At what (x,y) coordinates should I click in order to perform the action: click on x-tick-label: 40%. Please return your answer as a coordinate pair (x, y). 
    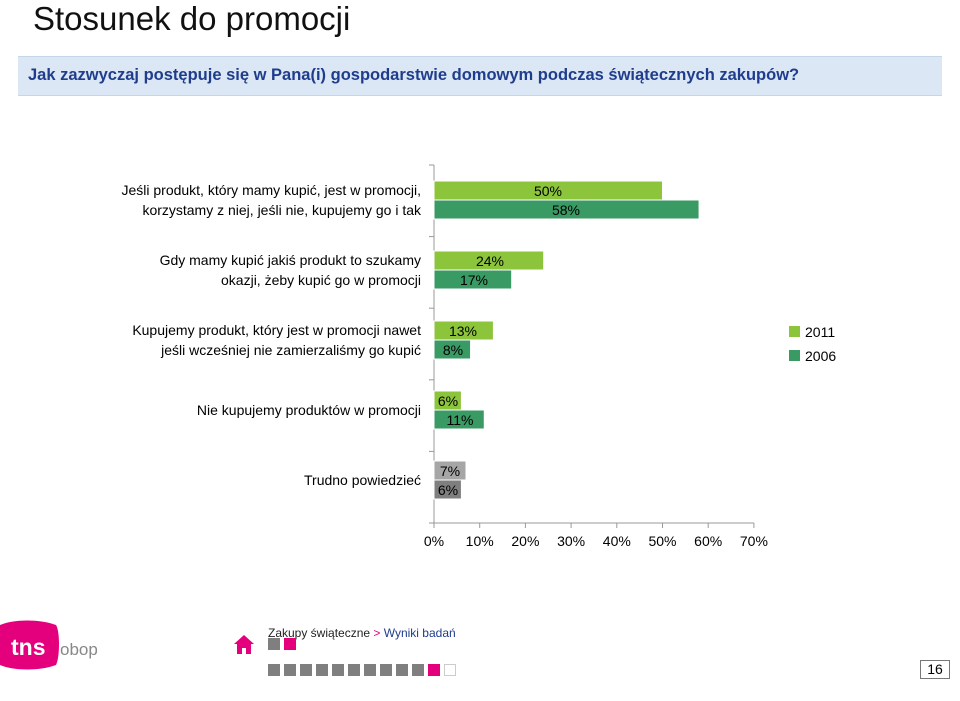
    Looking at the image, I should click on (617, 541).